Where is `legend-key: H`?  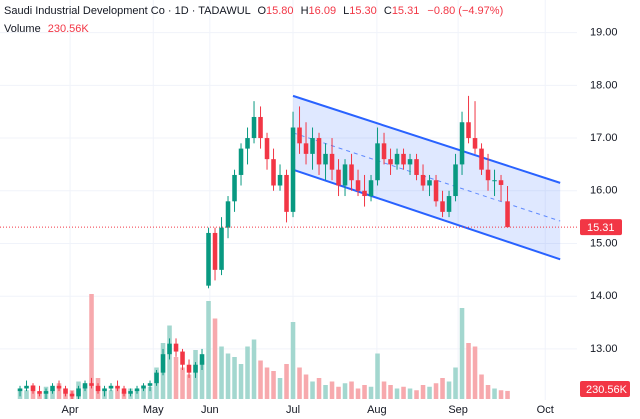
legend-key: H is located at coordinates (305, 11).